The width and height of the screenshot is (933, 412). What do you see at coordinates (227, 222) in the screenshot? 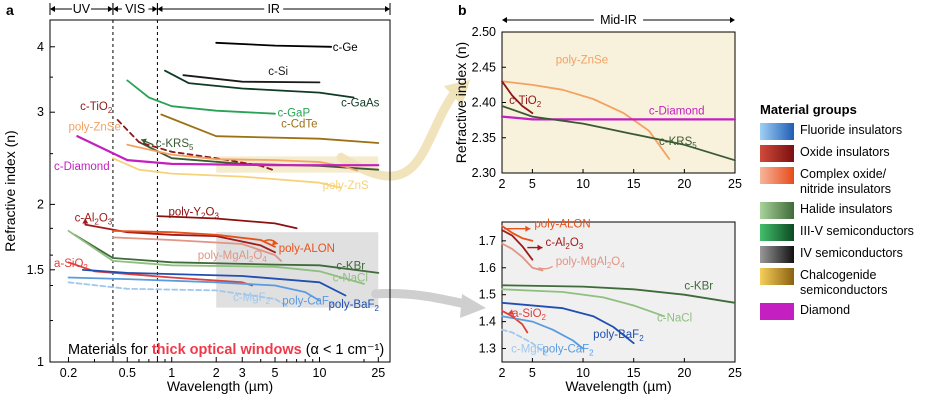
I see `series-a-poly-Y2O3` at bounding box center [227, 222].